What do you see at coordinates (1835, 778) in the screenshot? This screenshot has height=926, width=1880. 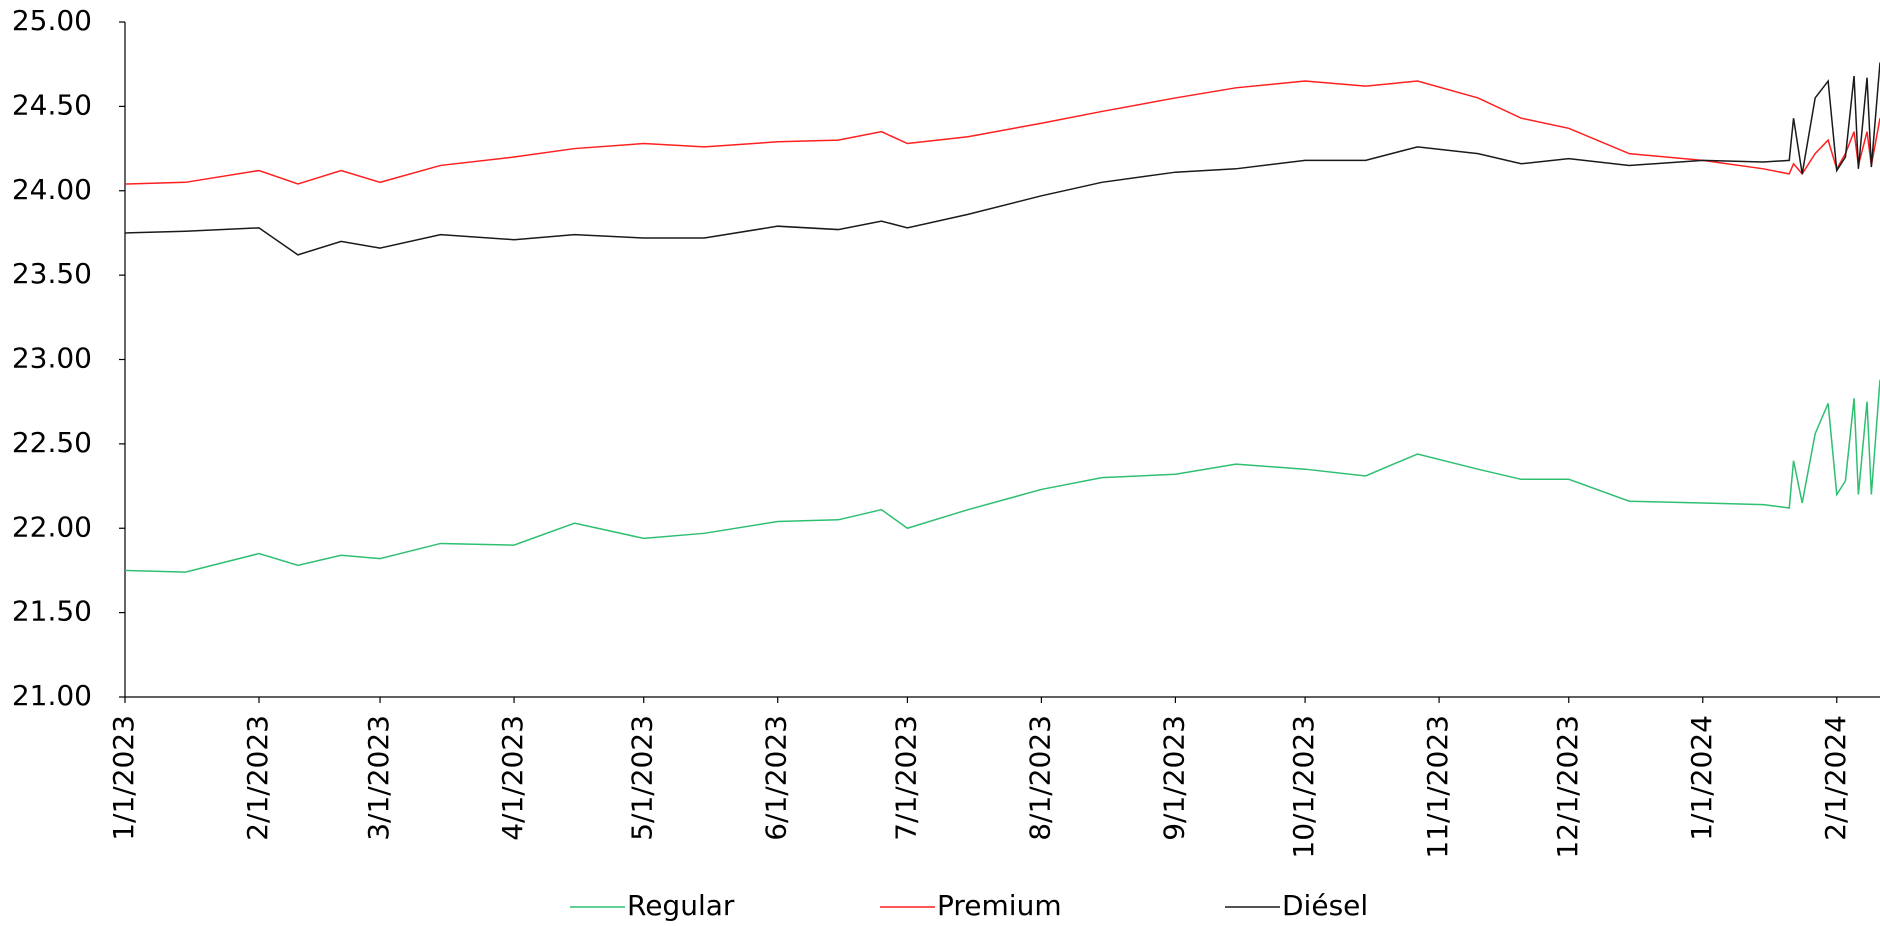 I see `x-tick-label: 2/1/2024` at bounding box center [1835, 778].